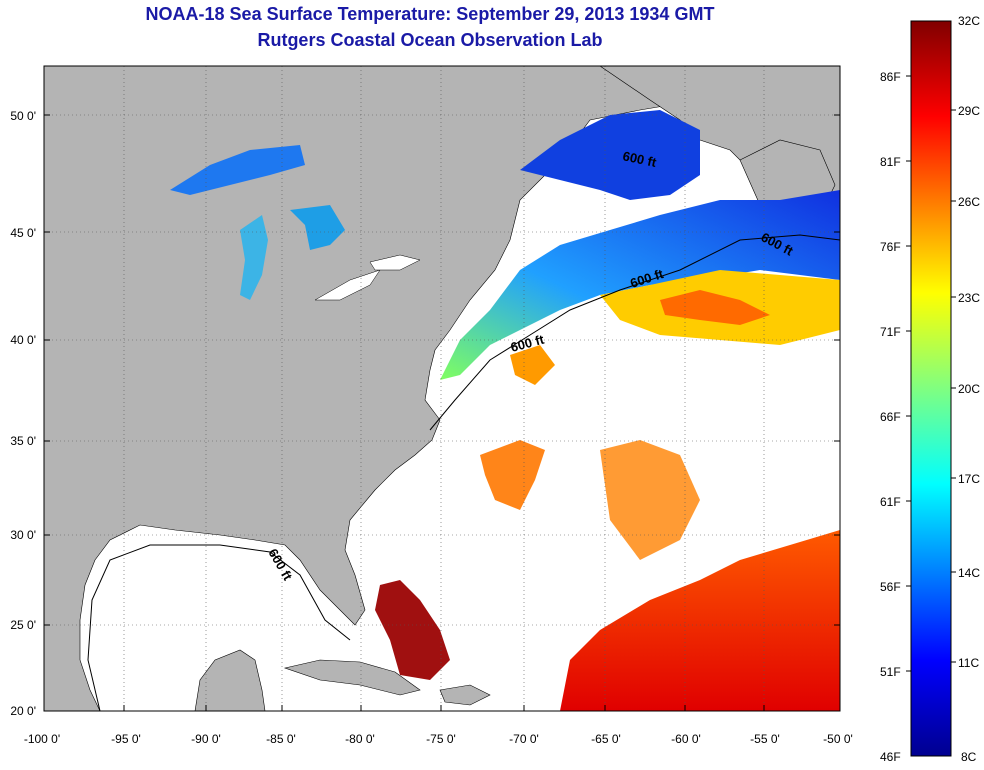 This screenshot has width=984, height=770. I want to click on colorbar-c-11: 11C, so click(969, 663).